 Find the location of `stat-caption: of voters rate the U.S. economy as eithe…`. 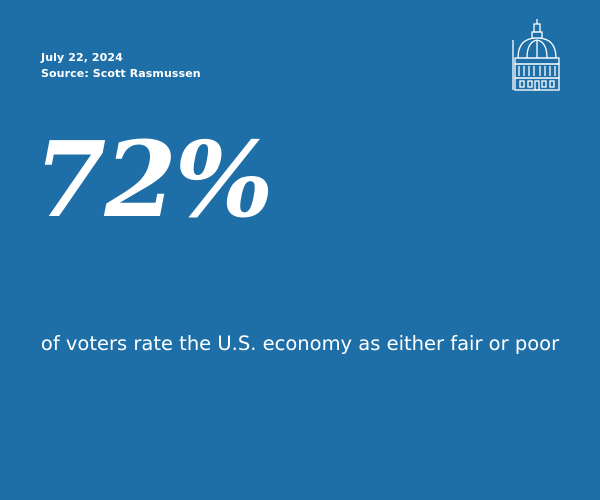

stat-caption: of voters rate the U.S. economy as eithe… is located at coordinates (300, 343).